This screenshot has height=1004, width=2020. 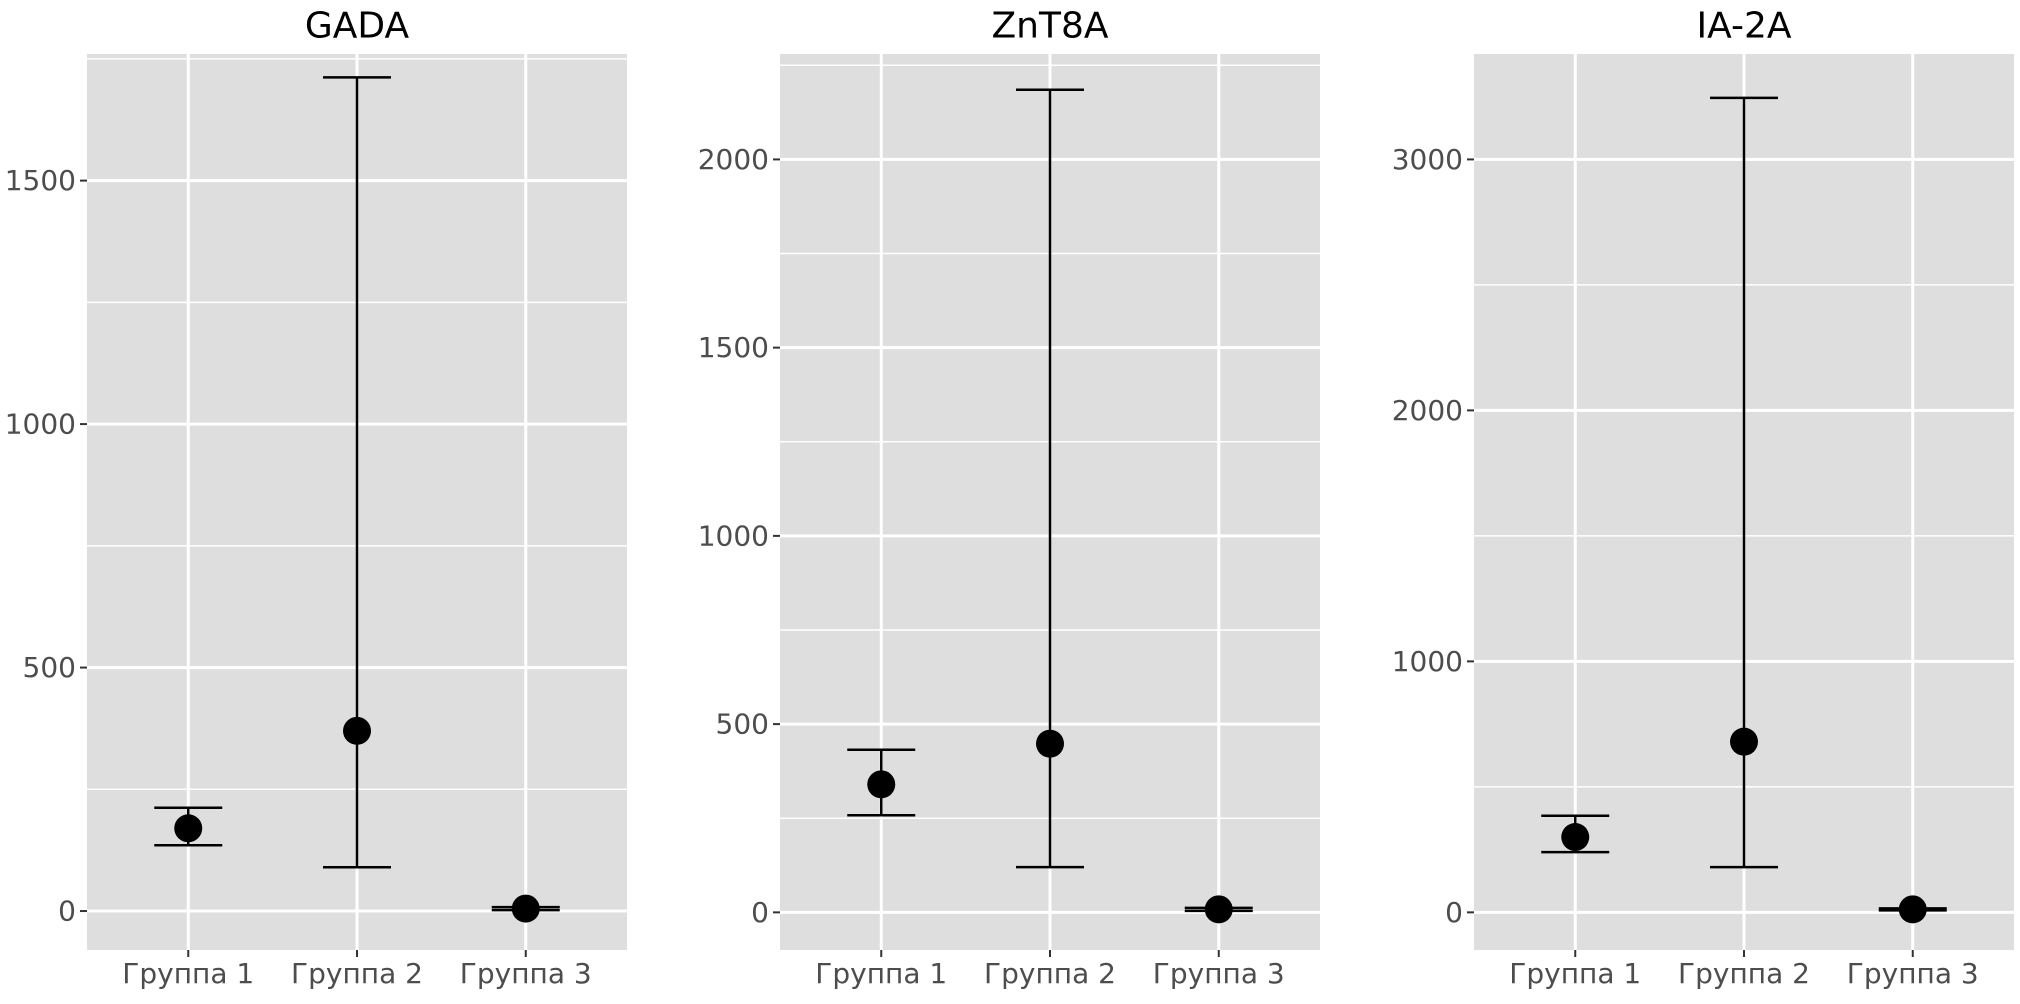 I want to click on panel-title: IA-2A, so click(x=1744, y=26).